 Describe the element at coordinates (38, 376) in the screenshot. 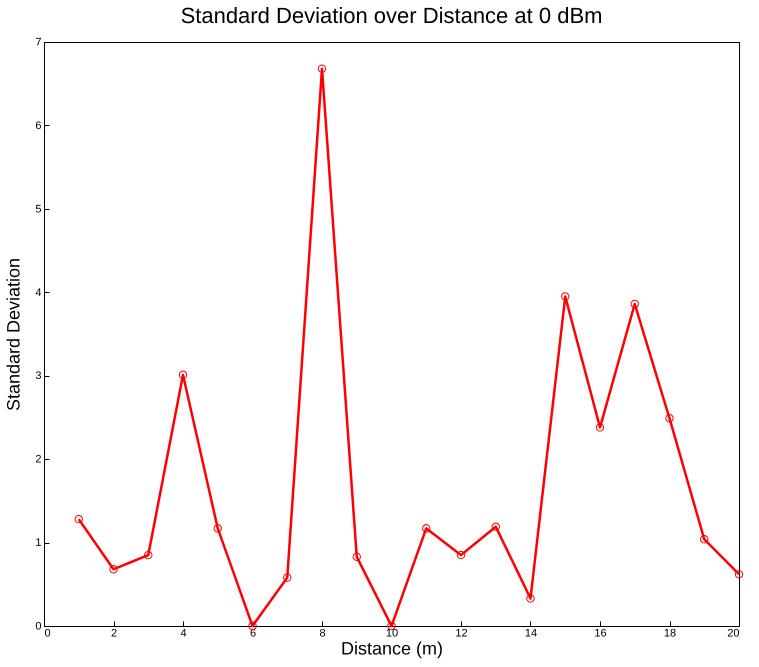

I see `y-tick-label: 3` at that location.